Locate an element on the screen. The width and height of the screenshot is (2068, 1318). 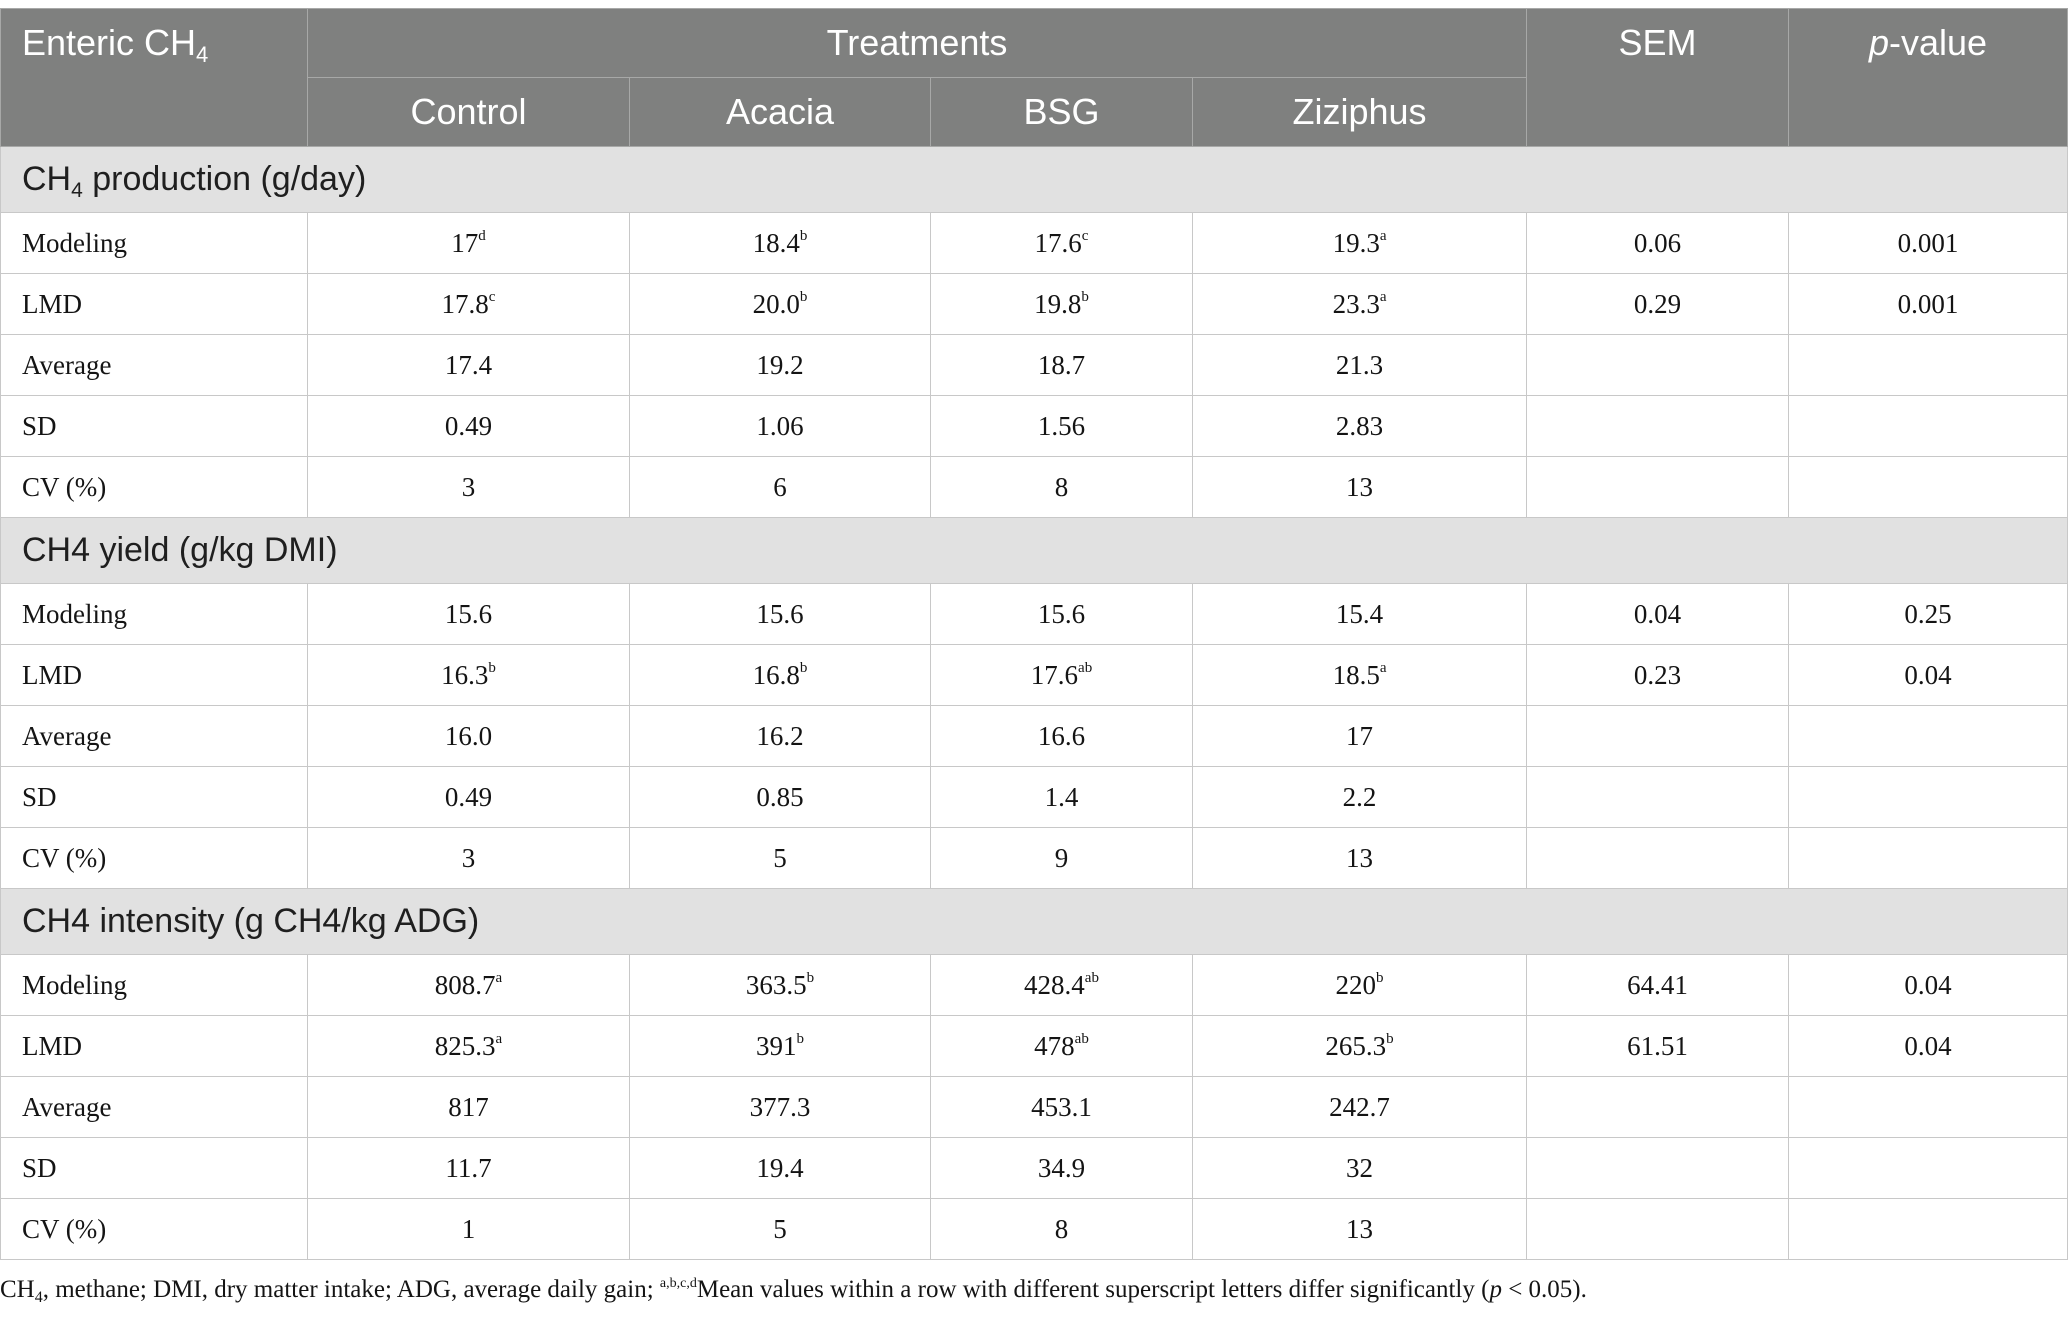
cell-value: 17.8 is located at coordinates (465, 303).